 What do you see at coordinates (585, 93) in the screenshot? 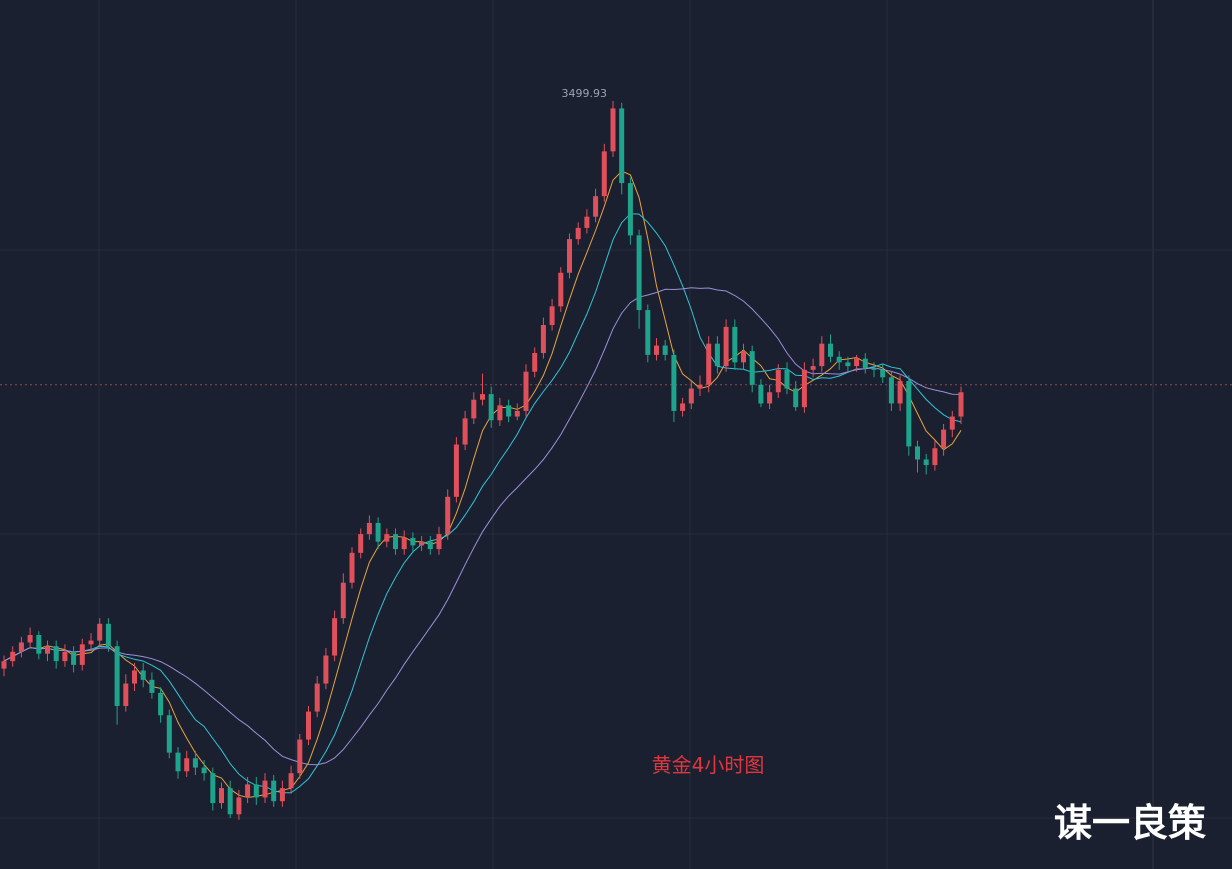
I see `peak-price-label: 3499.93` at bounding box center [585, 93].